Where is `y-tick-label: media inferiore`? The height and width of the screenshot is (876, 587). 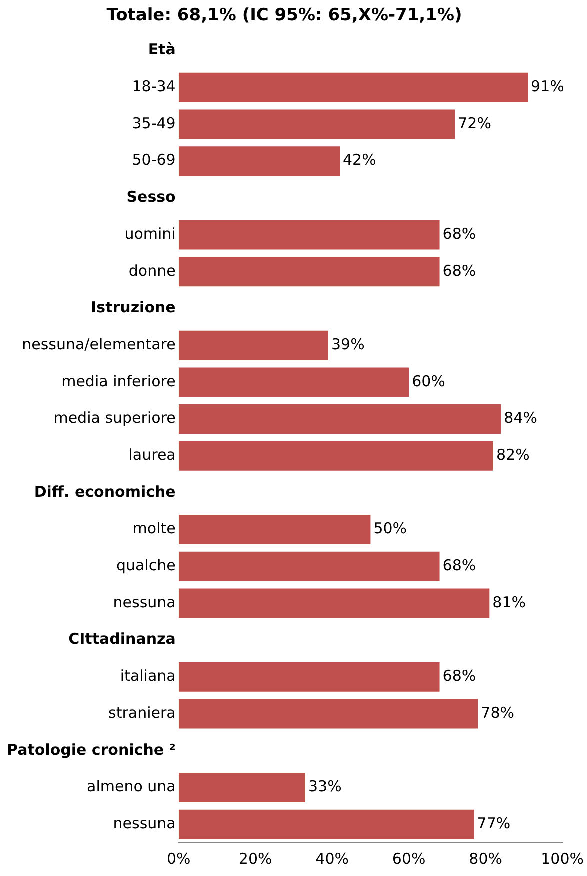
y-tick-label: media inferiore is located at coordinates (119, 381).